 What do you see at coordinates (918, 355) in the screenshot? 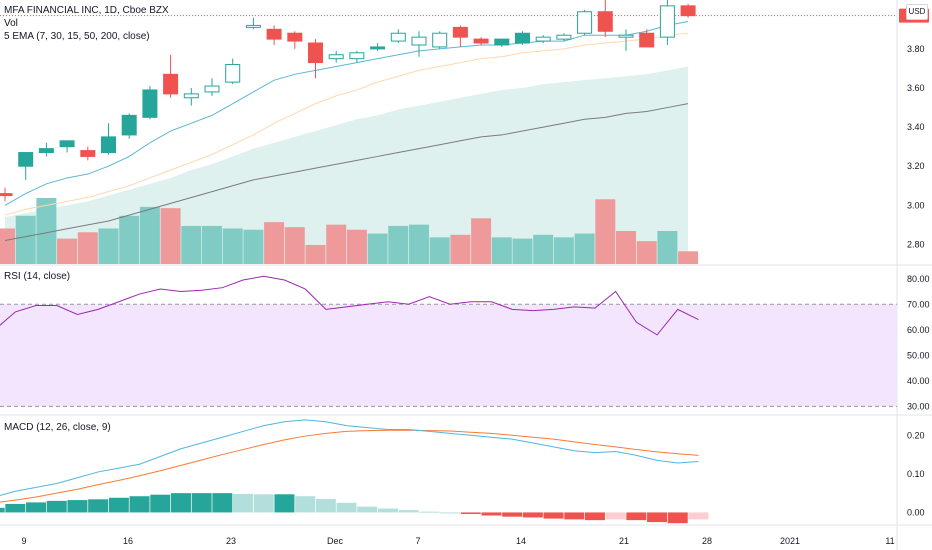
I see `rsi-tick-label: 50.00` at bounding box center [918, 355].